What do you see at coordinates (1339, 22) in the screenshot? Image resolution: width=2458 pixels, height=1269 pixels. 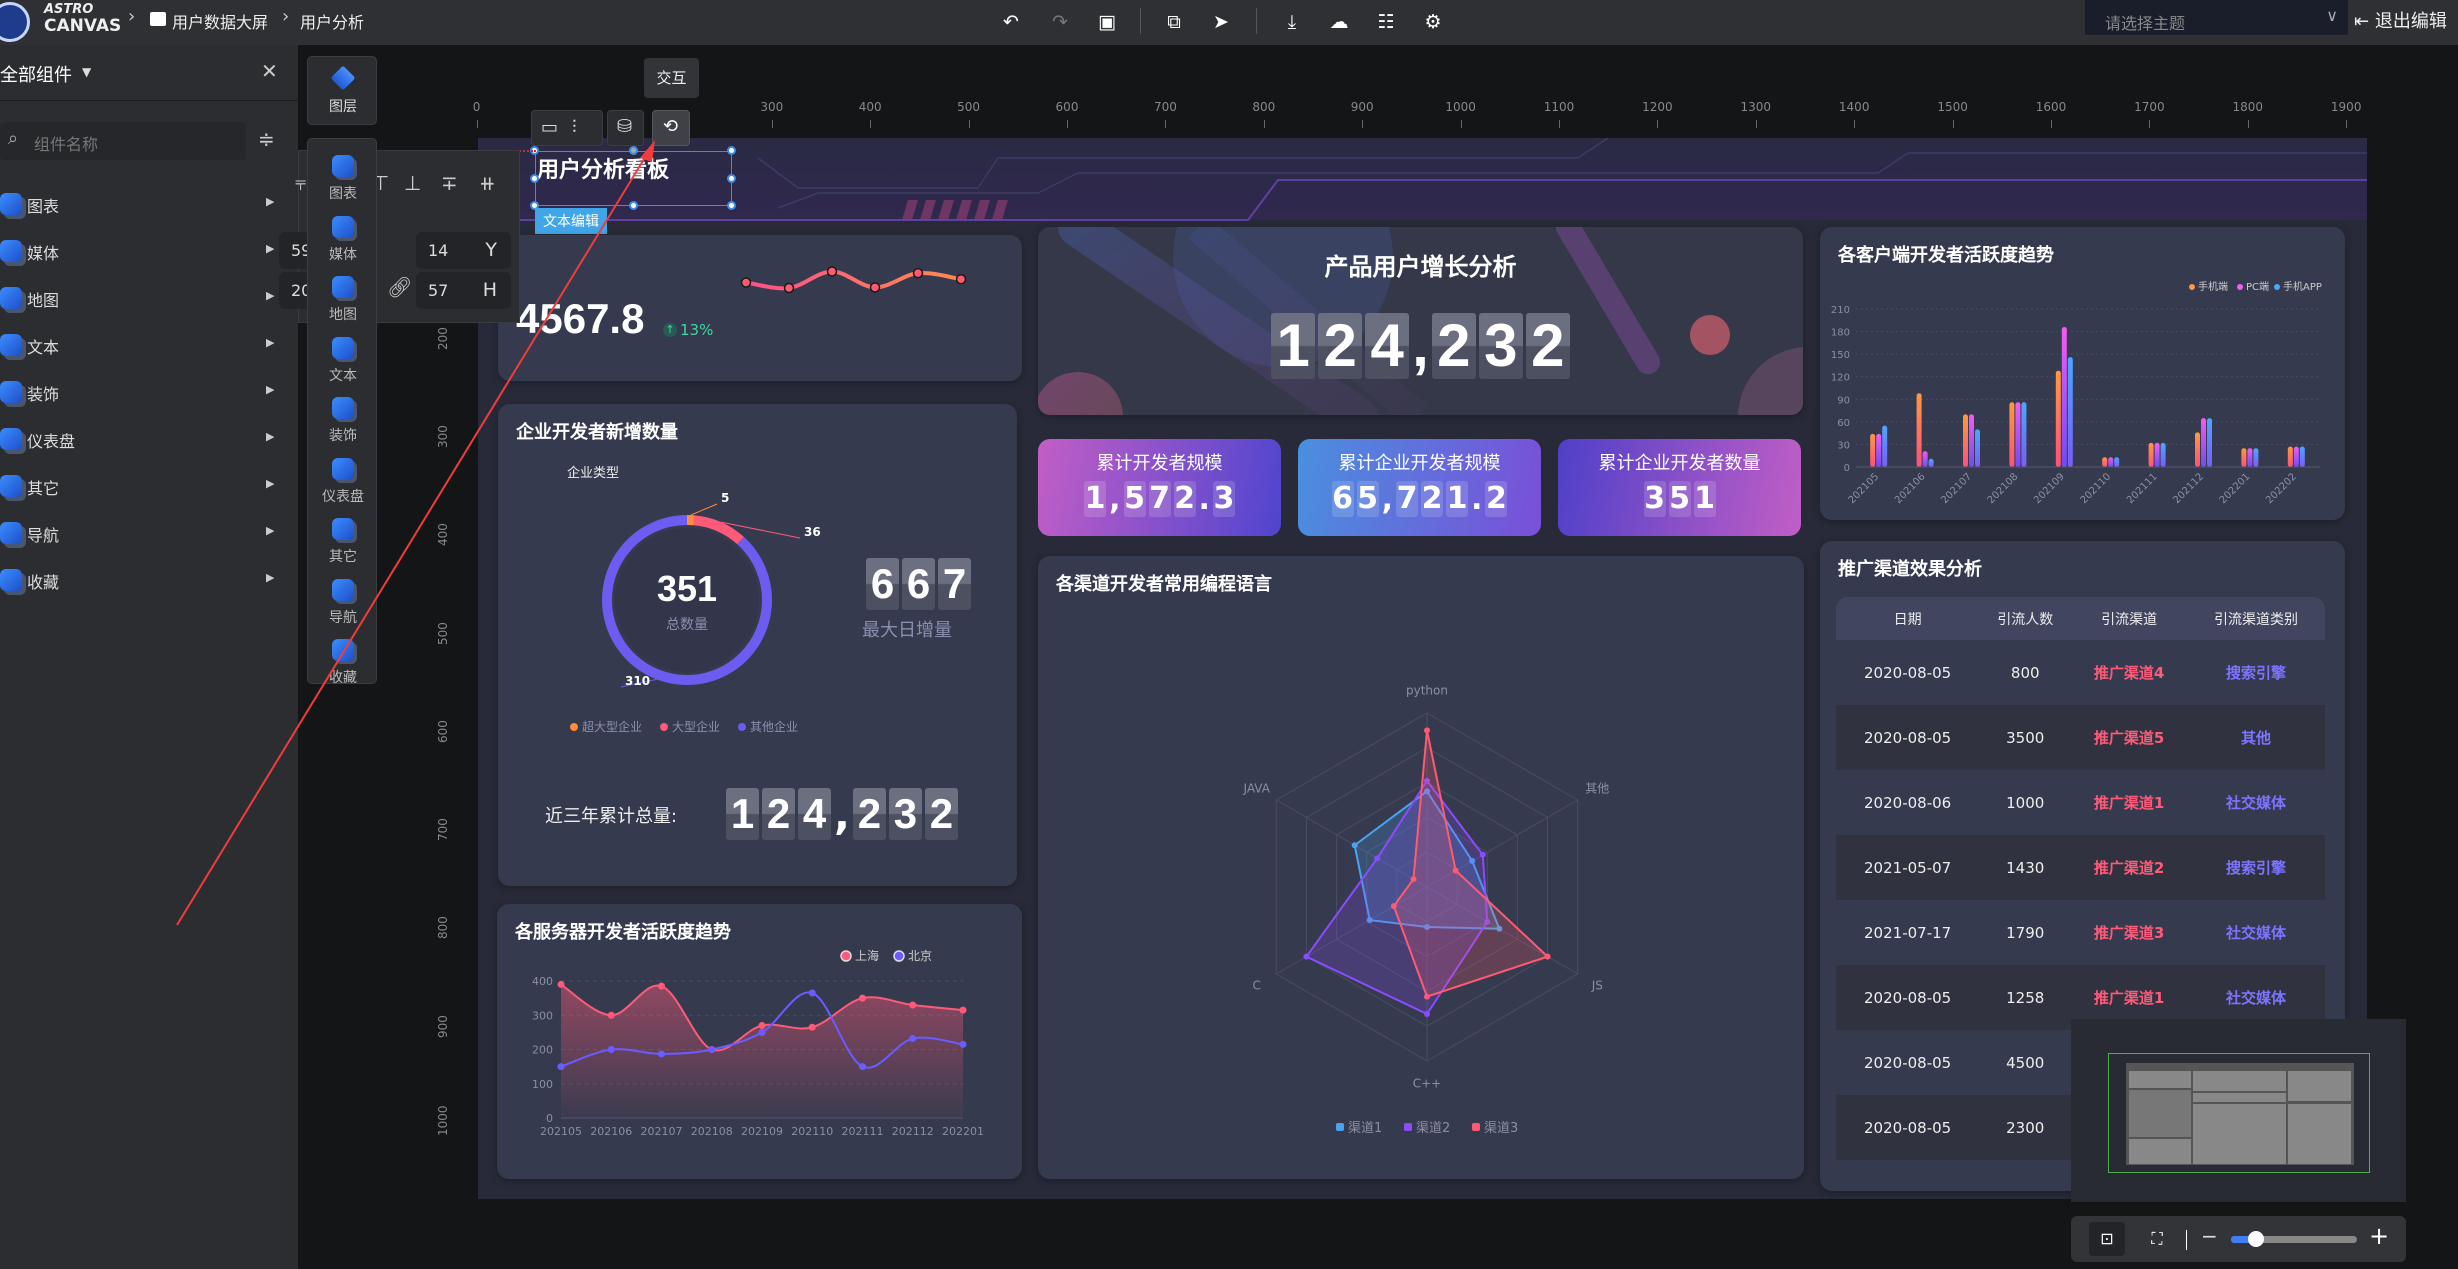 I see `upload-cloud-icon: ☁` at bounding box center [1339, 22].